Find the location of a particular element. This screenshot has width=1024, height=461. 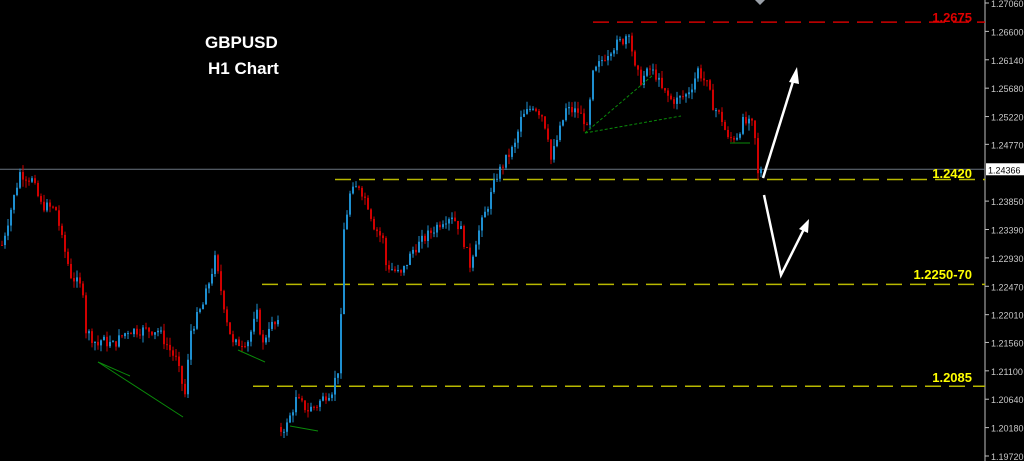

y-tick-label: 1.20640 is located at coordinates (1007, 400).